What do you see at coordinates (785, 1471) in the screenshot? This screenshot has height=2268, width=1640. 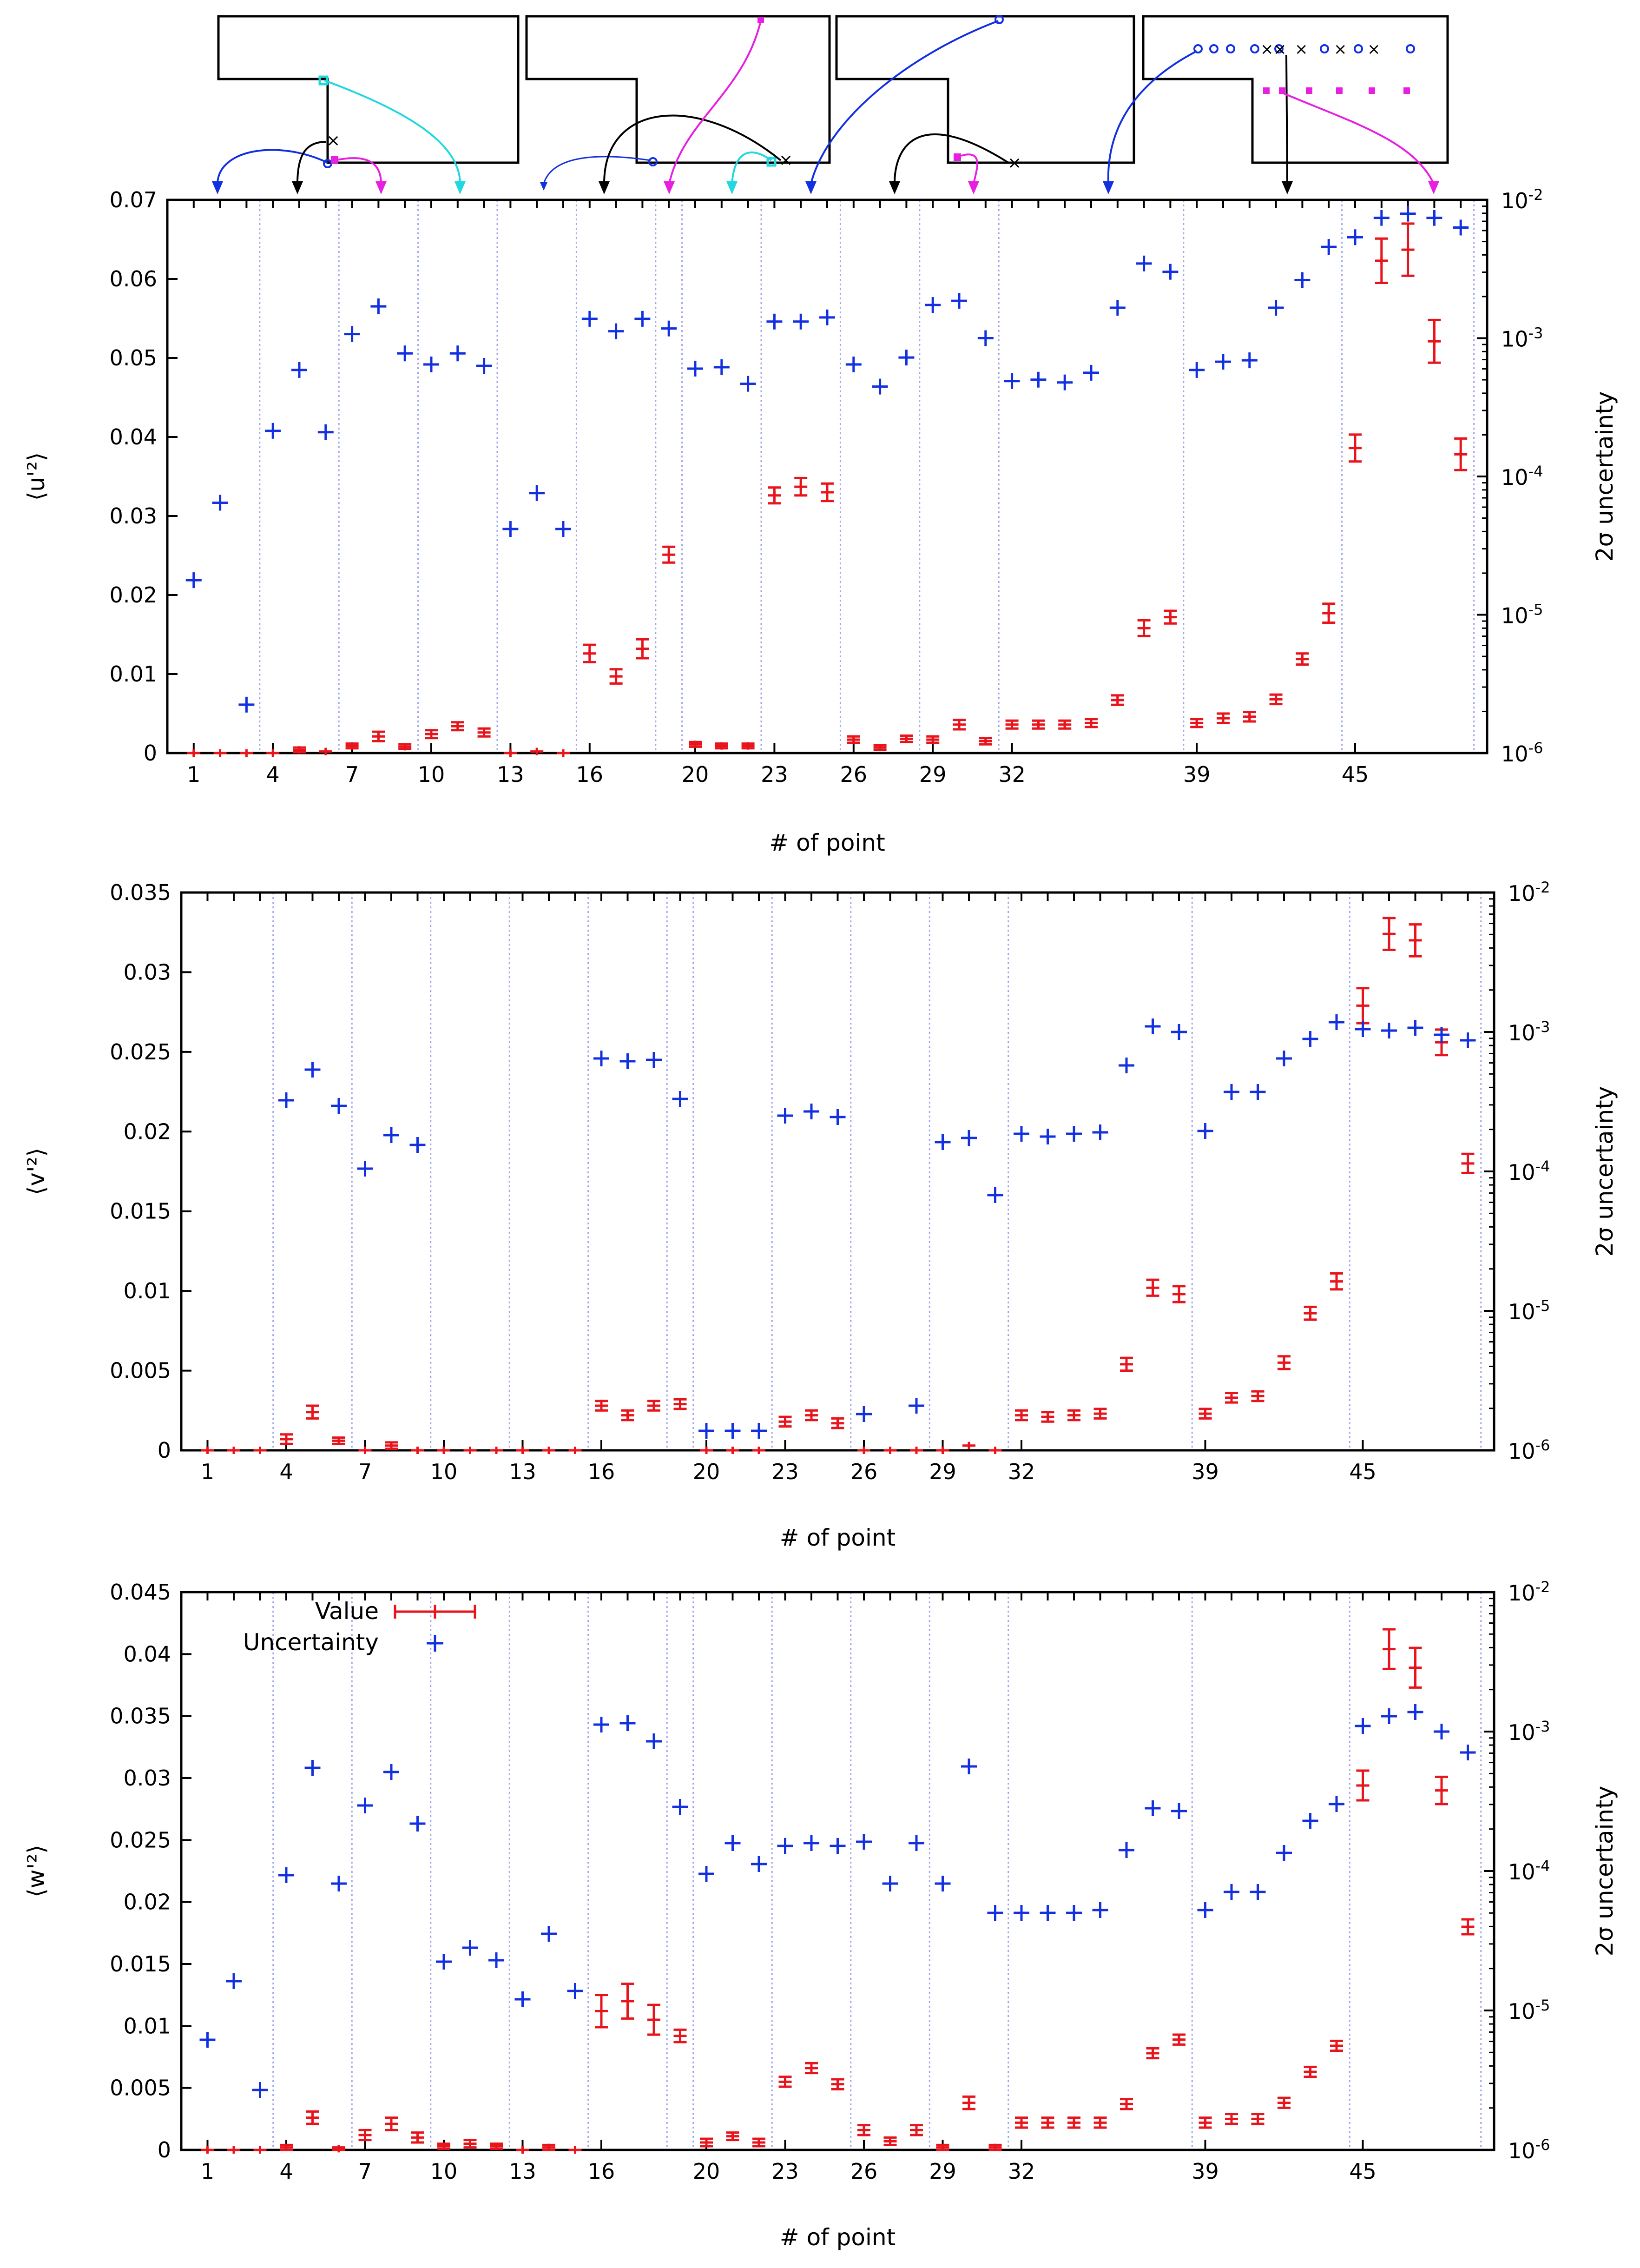 I see `x-tick-label: 23` at bounding box center [785, 1471].